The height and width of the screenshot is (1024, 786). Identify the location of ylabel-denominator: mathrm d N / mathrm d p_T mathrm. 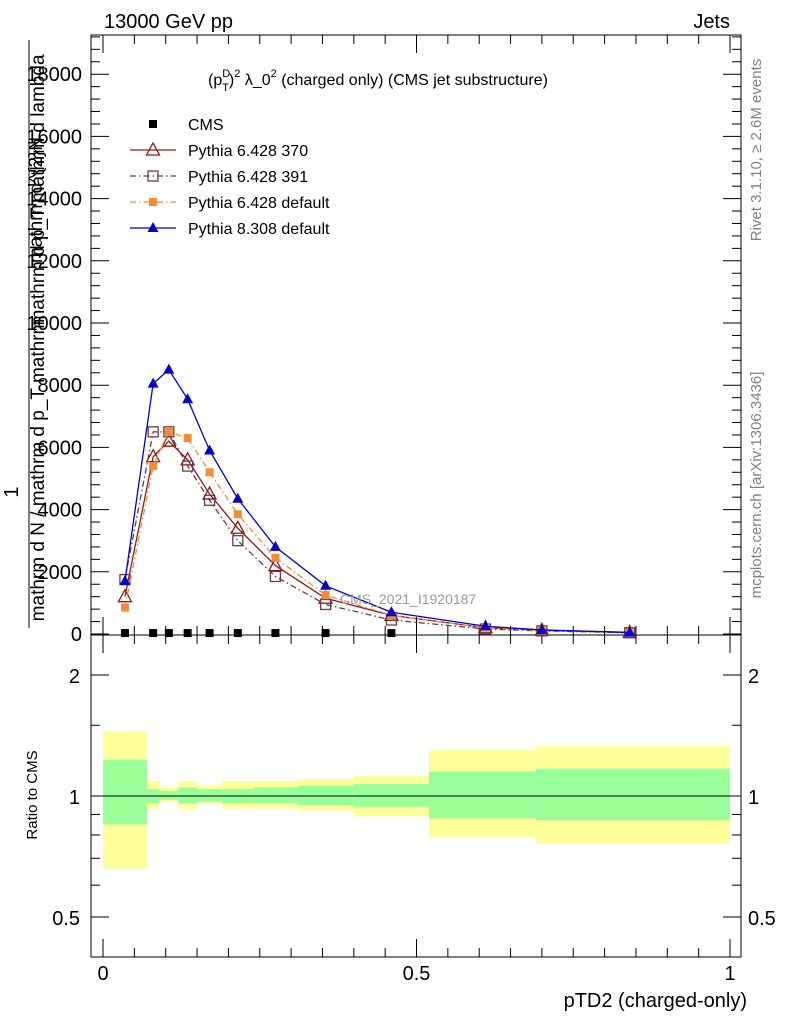
(38, 470).